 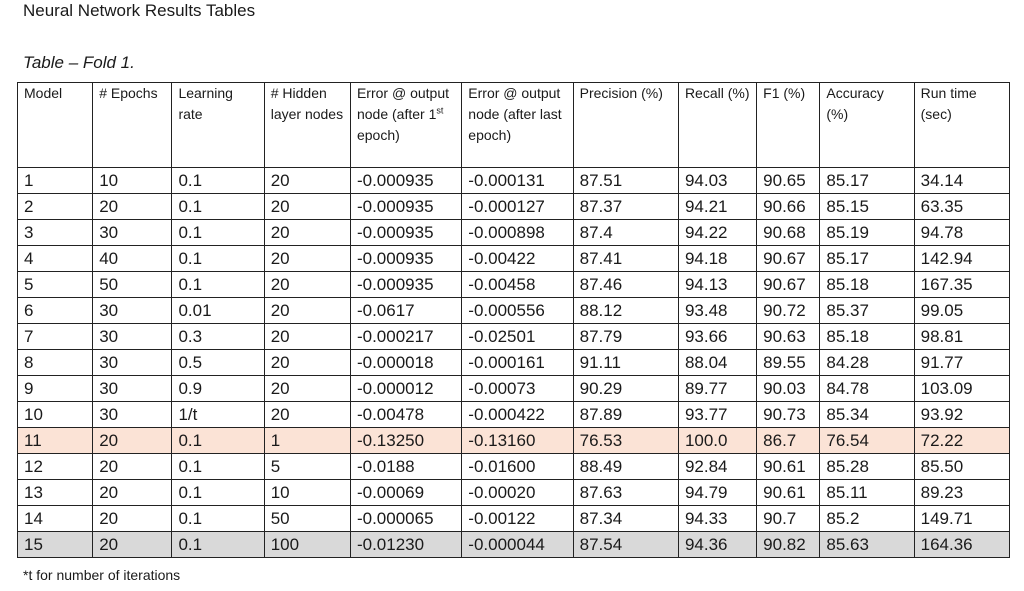 What do you see at coordinates (717, 363) in the screenshot?
I see `cell-recall: 88.04` at bounding box center [717, 363].